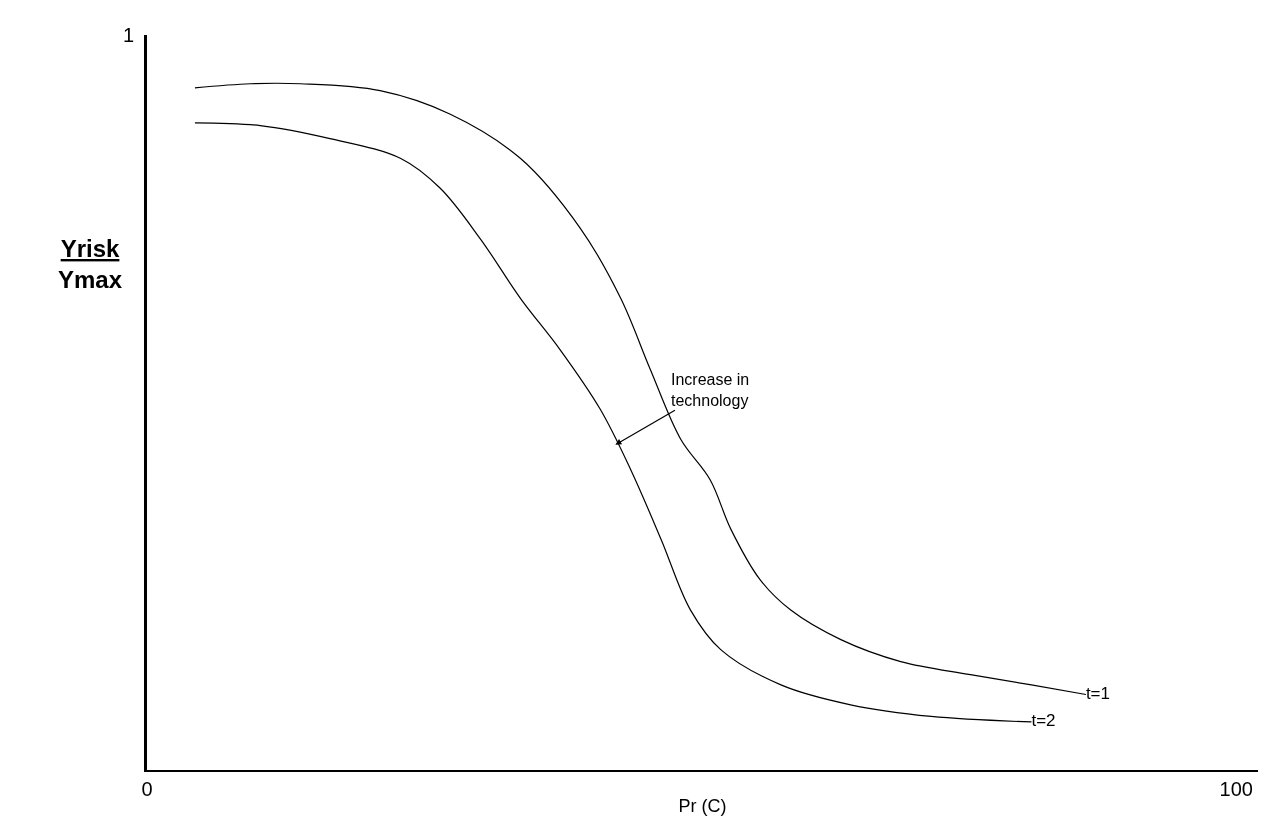 The width and height of the screenshot is (1288, 829). Describe the element at coordinates (702, 805) in the screenshot. I see `x-axis-title: Pr (C)` at that location.